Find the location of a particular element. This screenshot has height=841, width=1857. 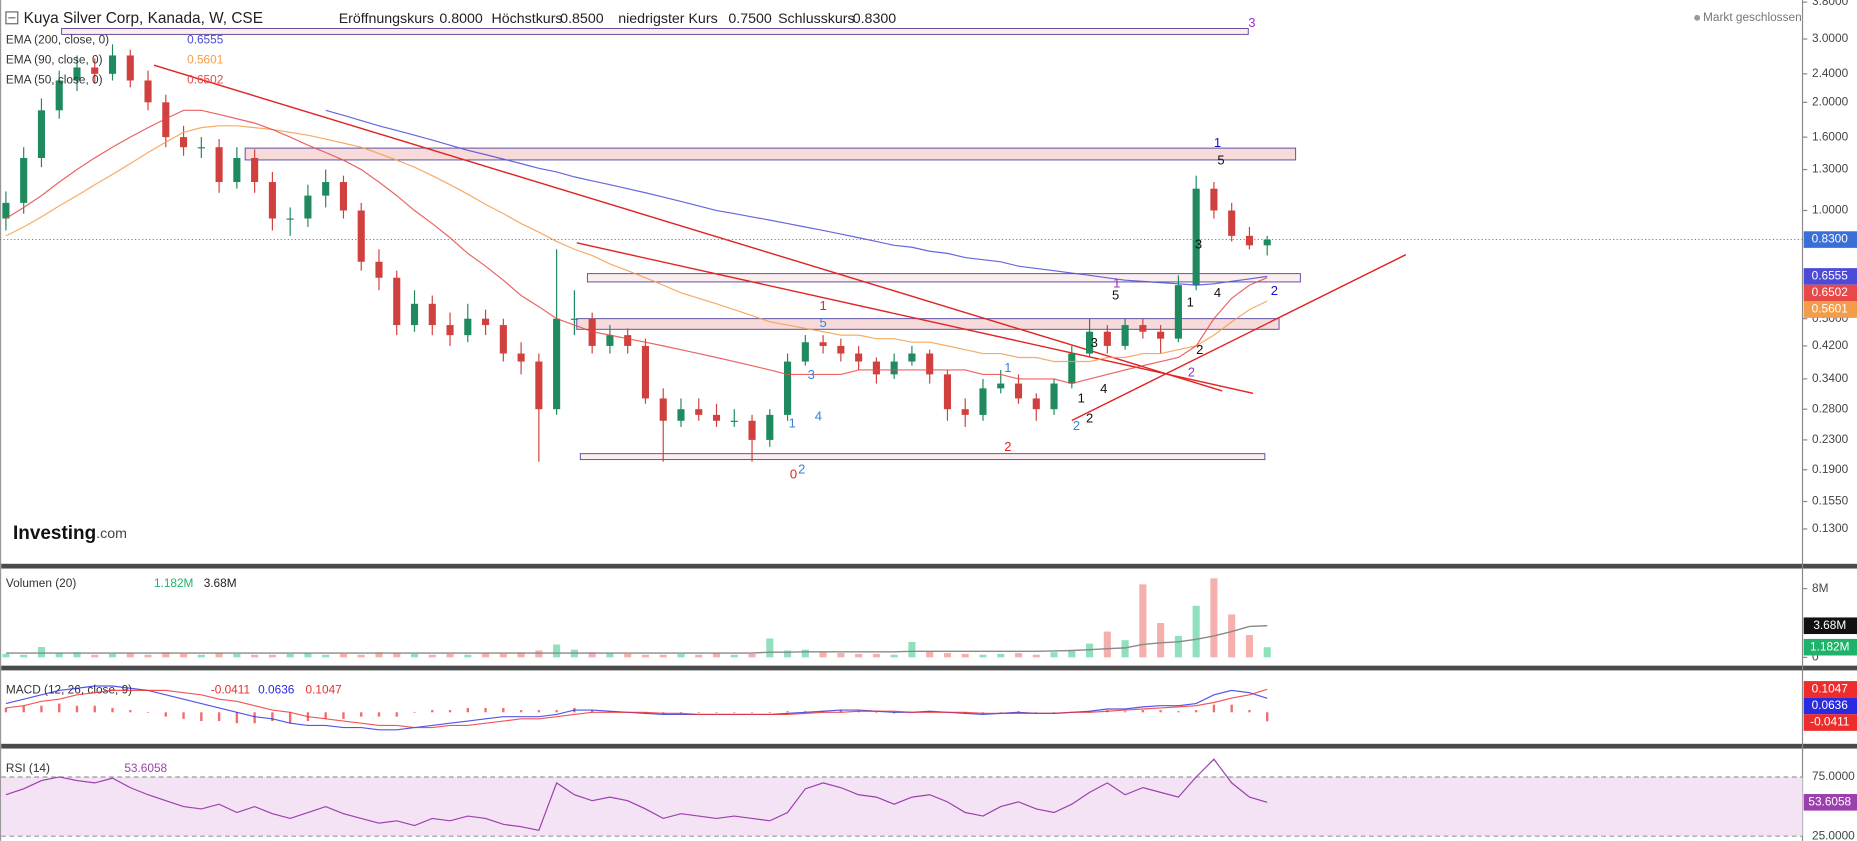

wave-label: 2 is located at coordinates (1191, 372).